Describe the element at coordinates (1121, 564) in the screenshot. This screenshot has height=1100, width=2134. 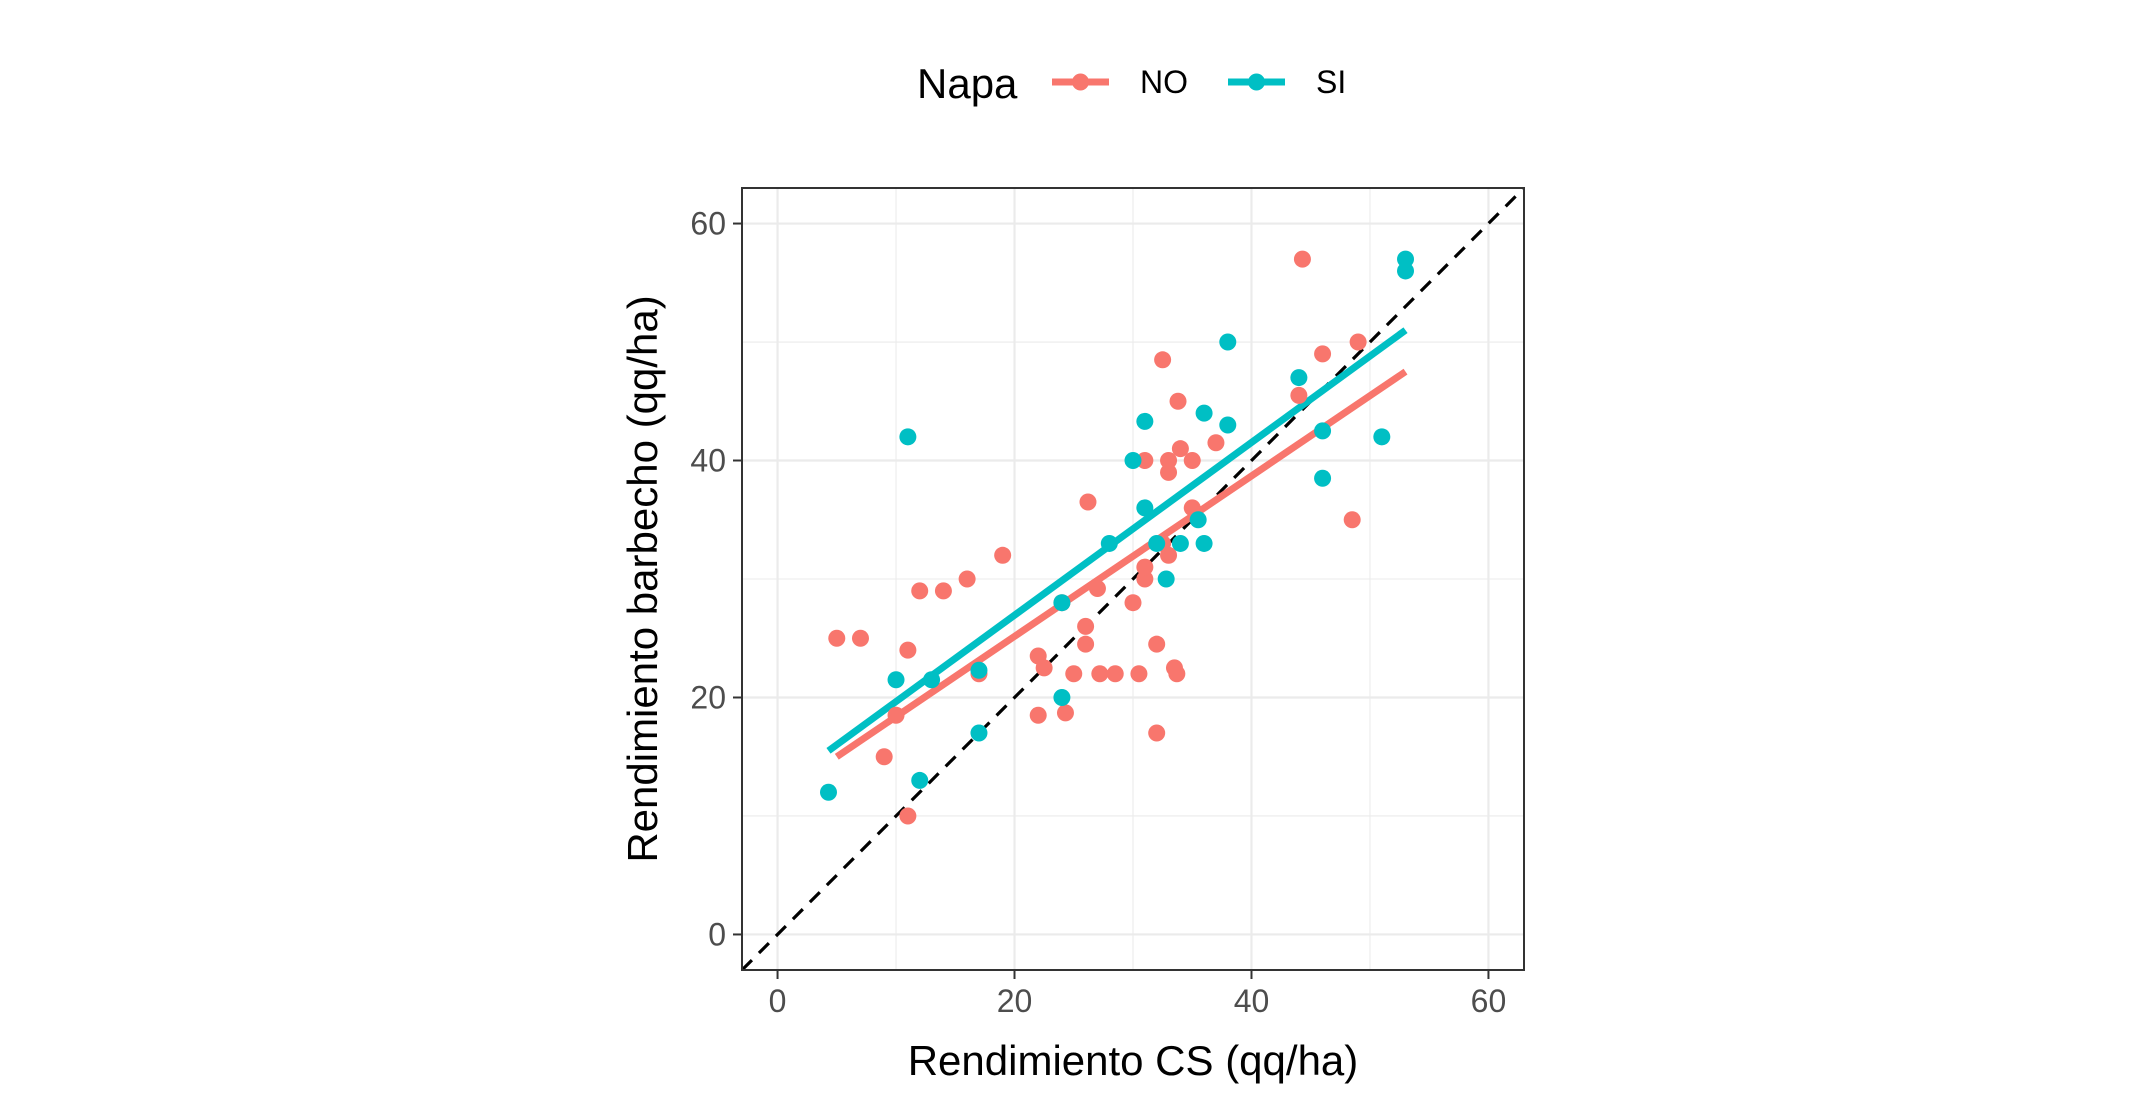
I see `trend-line-no` at that location.